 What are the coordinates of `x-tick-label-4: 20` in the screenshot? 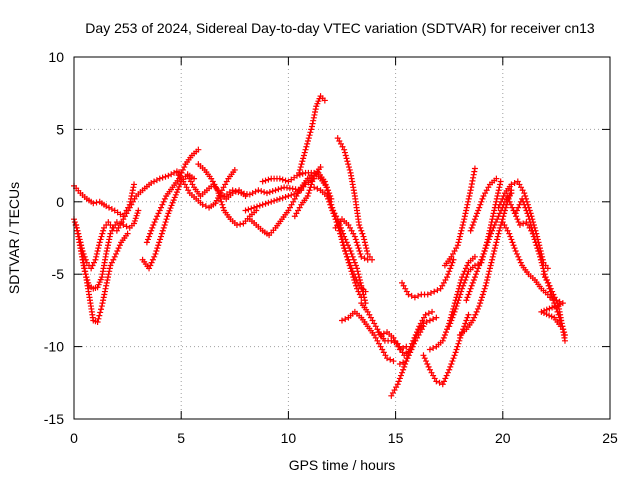 It's located at (503, 438).